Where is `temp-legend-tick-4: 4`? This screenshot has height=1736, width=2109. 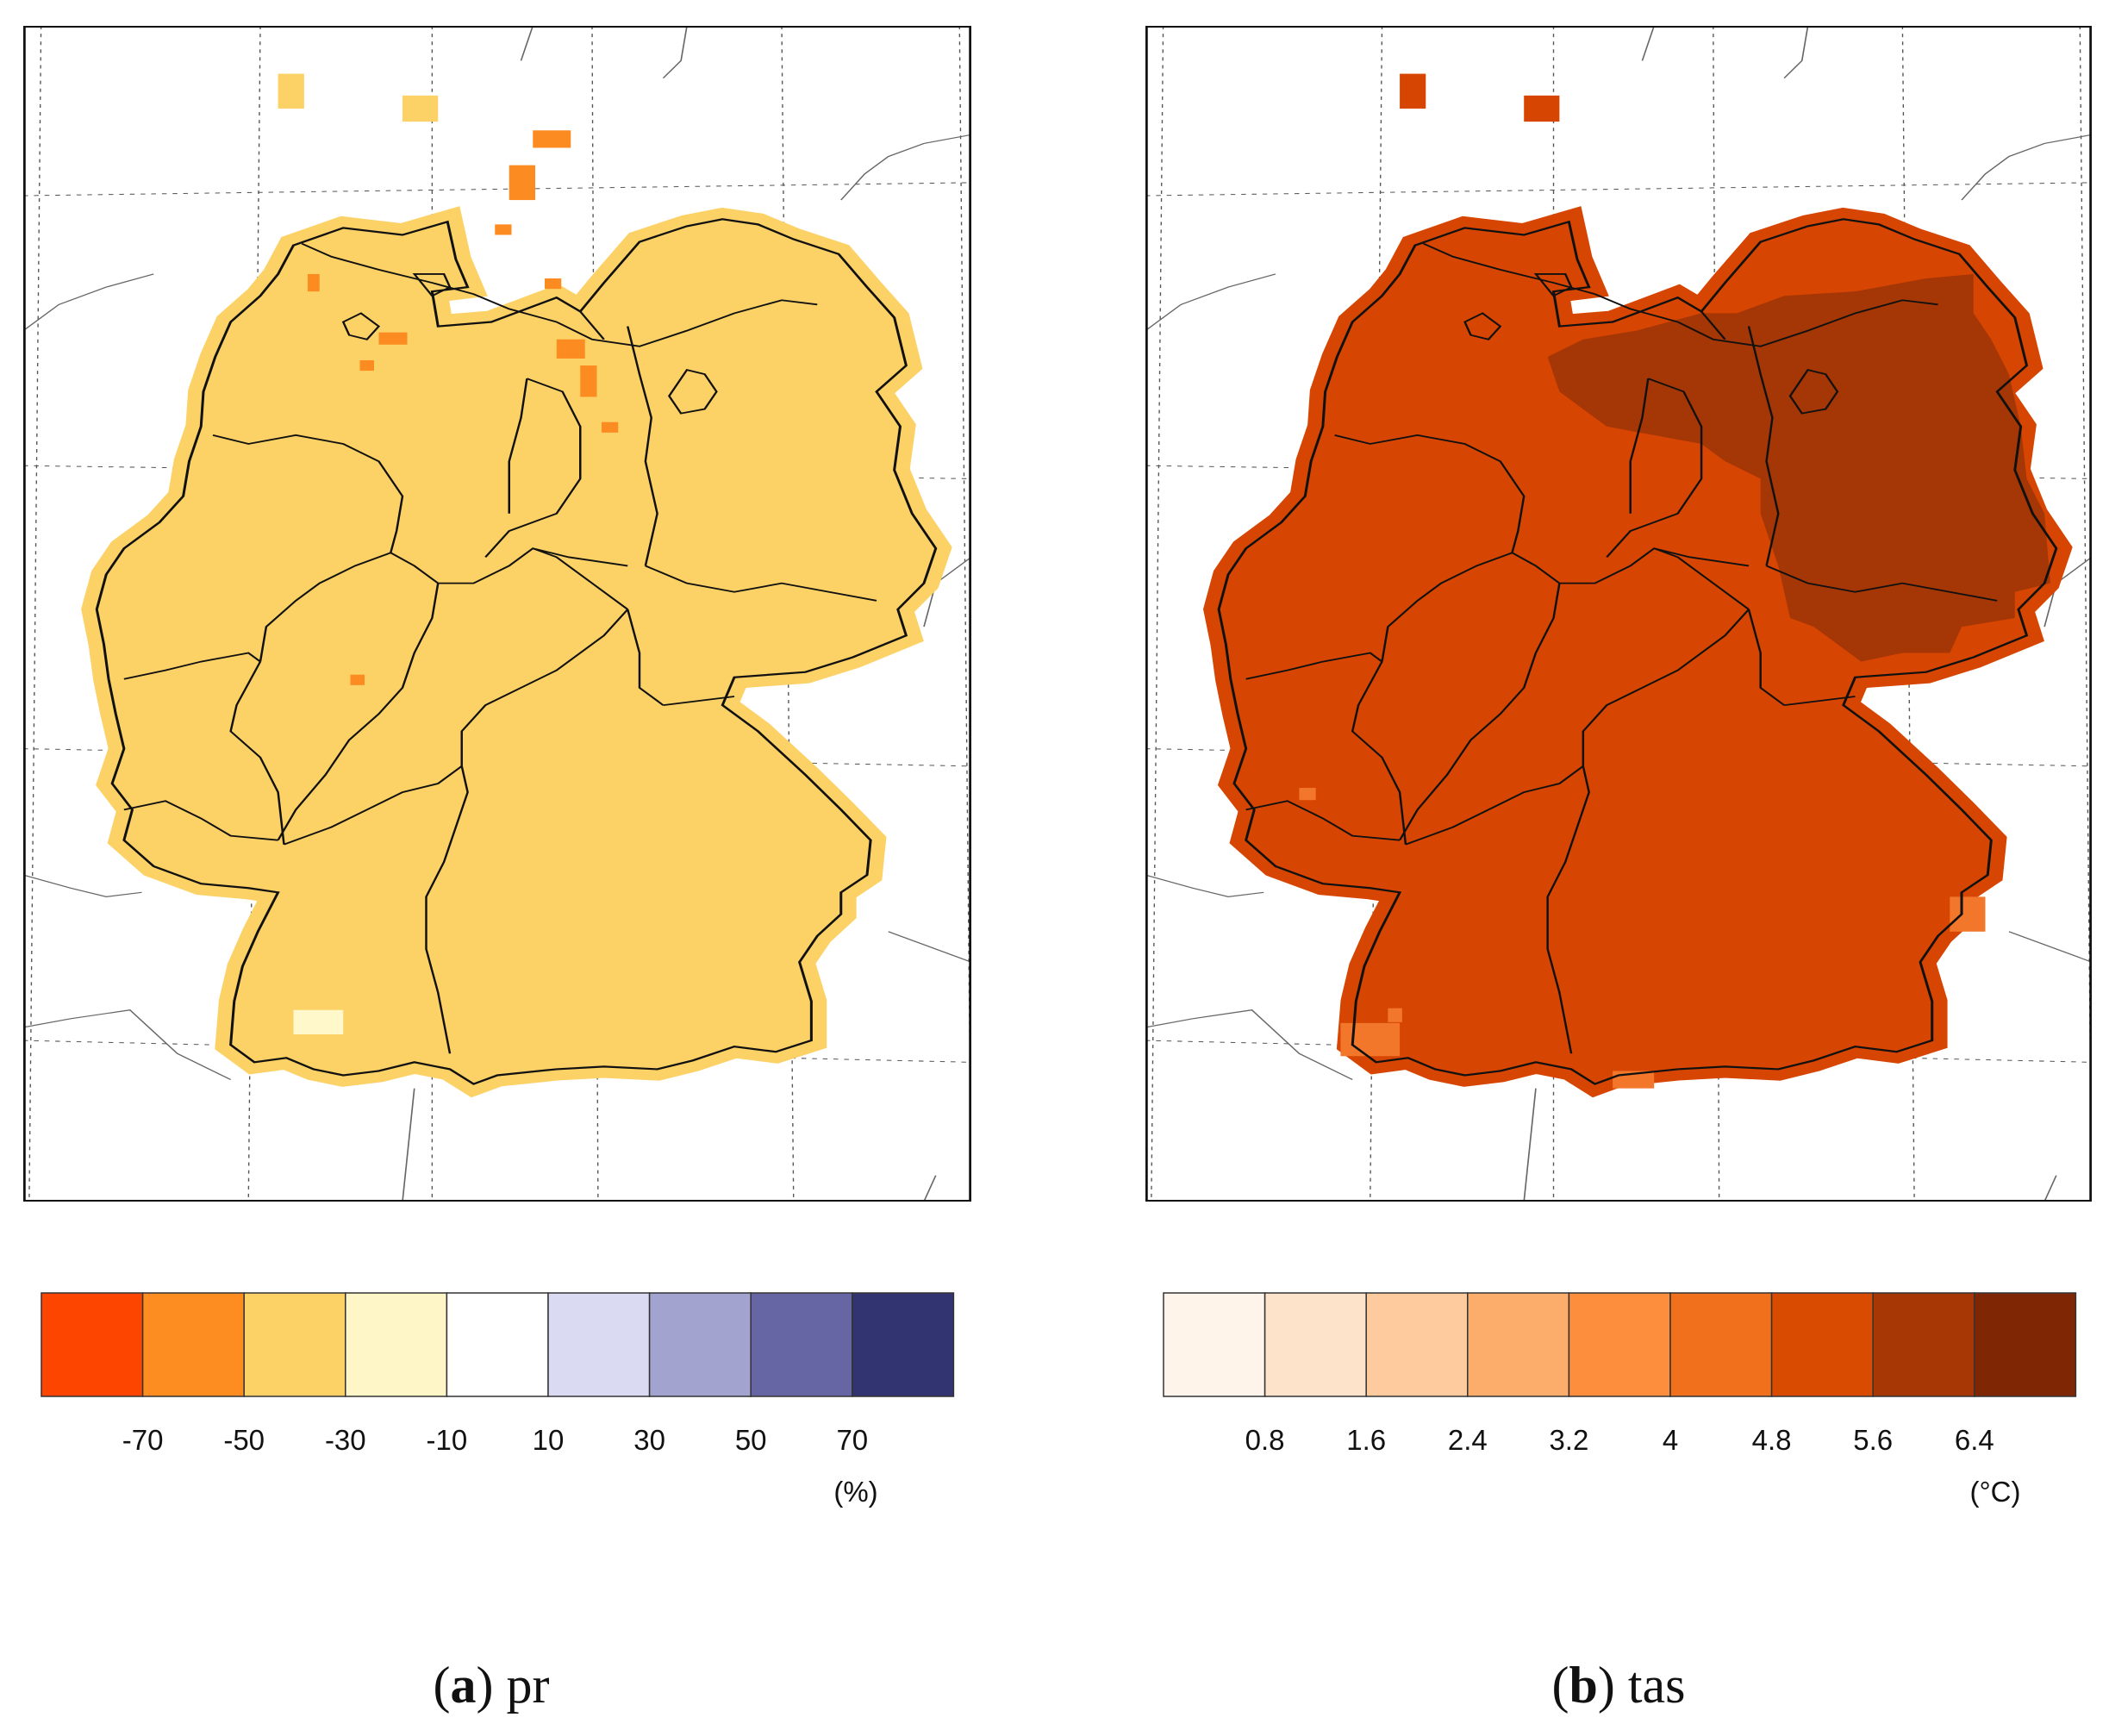
temp-legend-tick-4: 4 is located at coordinates (1670, 1440).